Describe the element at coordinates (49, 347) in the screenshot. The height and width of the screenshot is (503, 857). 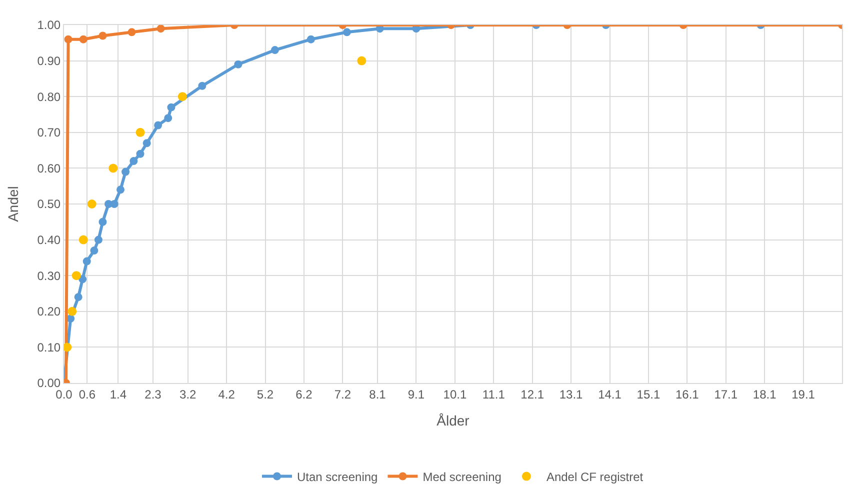
I see `y-tick-label: 0.10` at that location.